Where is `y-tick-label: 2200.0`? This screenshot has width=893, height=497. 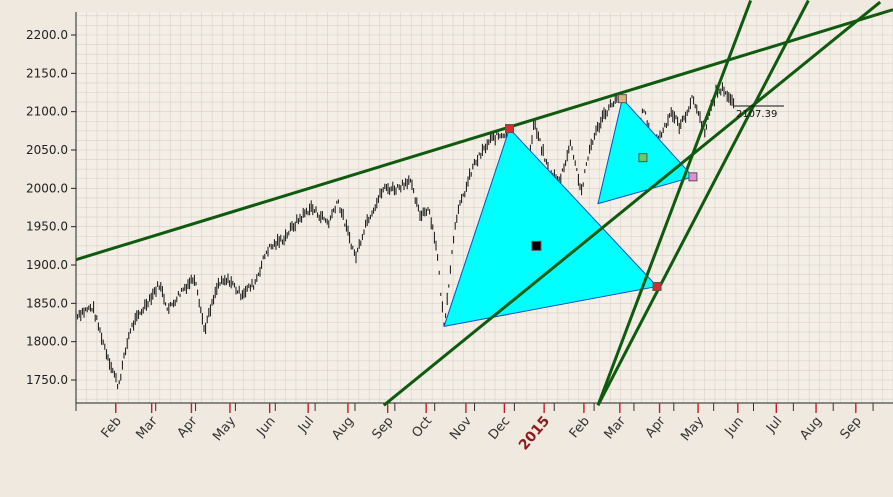 y-tick-label: 2200.0 is located at coordinates (47, 35).